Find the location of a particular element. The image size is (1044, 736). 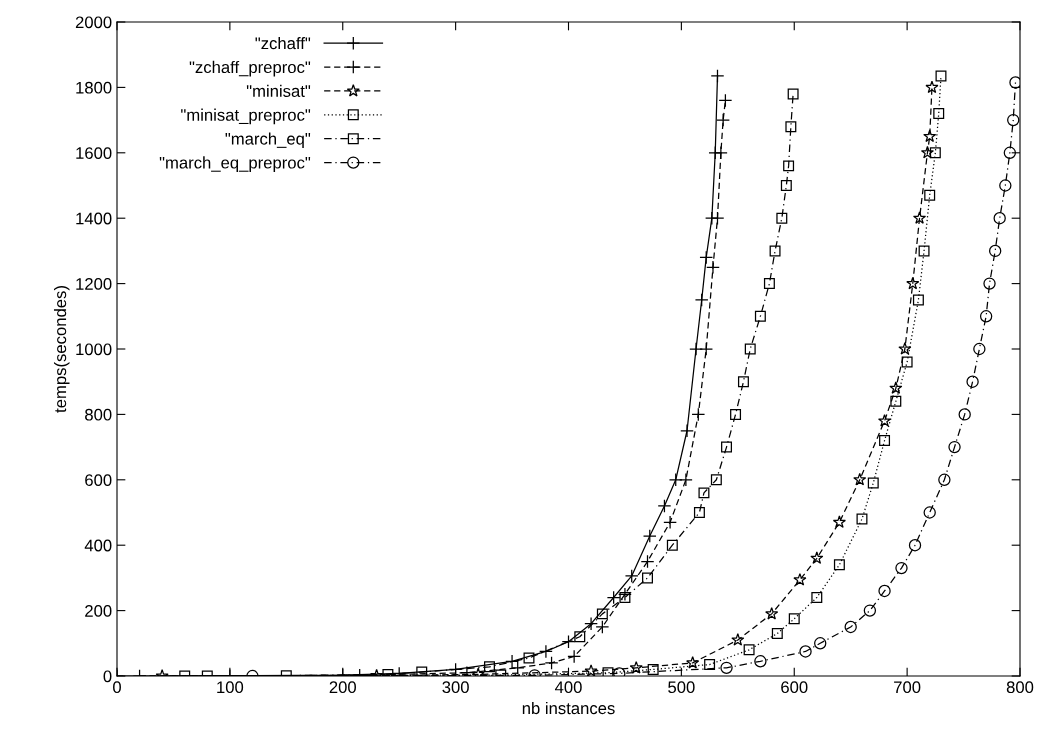

x-tick-label: 100 is located at coordinates (230, 687).